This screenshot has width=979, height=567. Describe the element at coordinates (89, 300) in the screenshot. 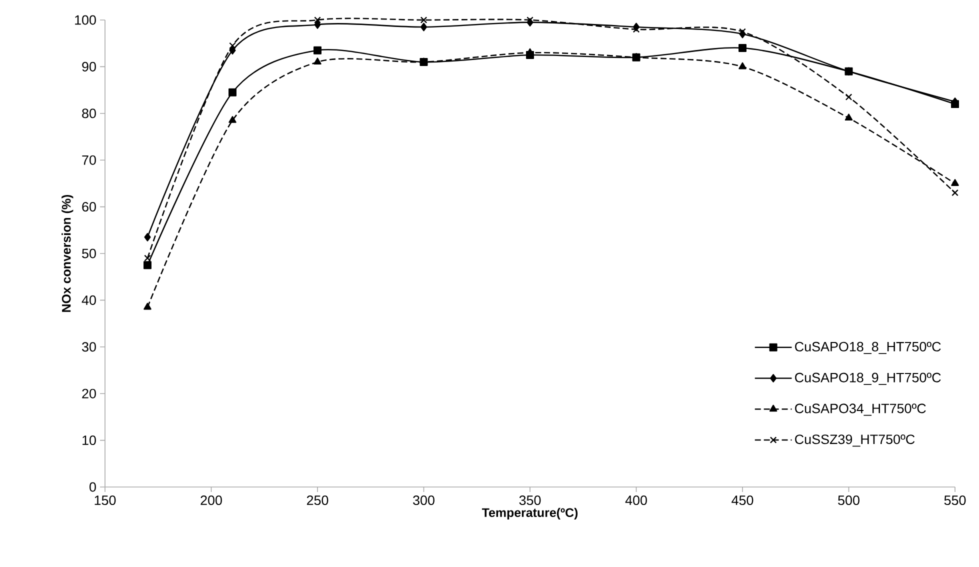

I see `y-tick-label: 40` at that location.